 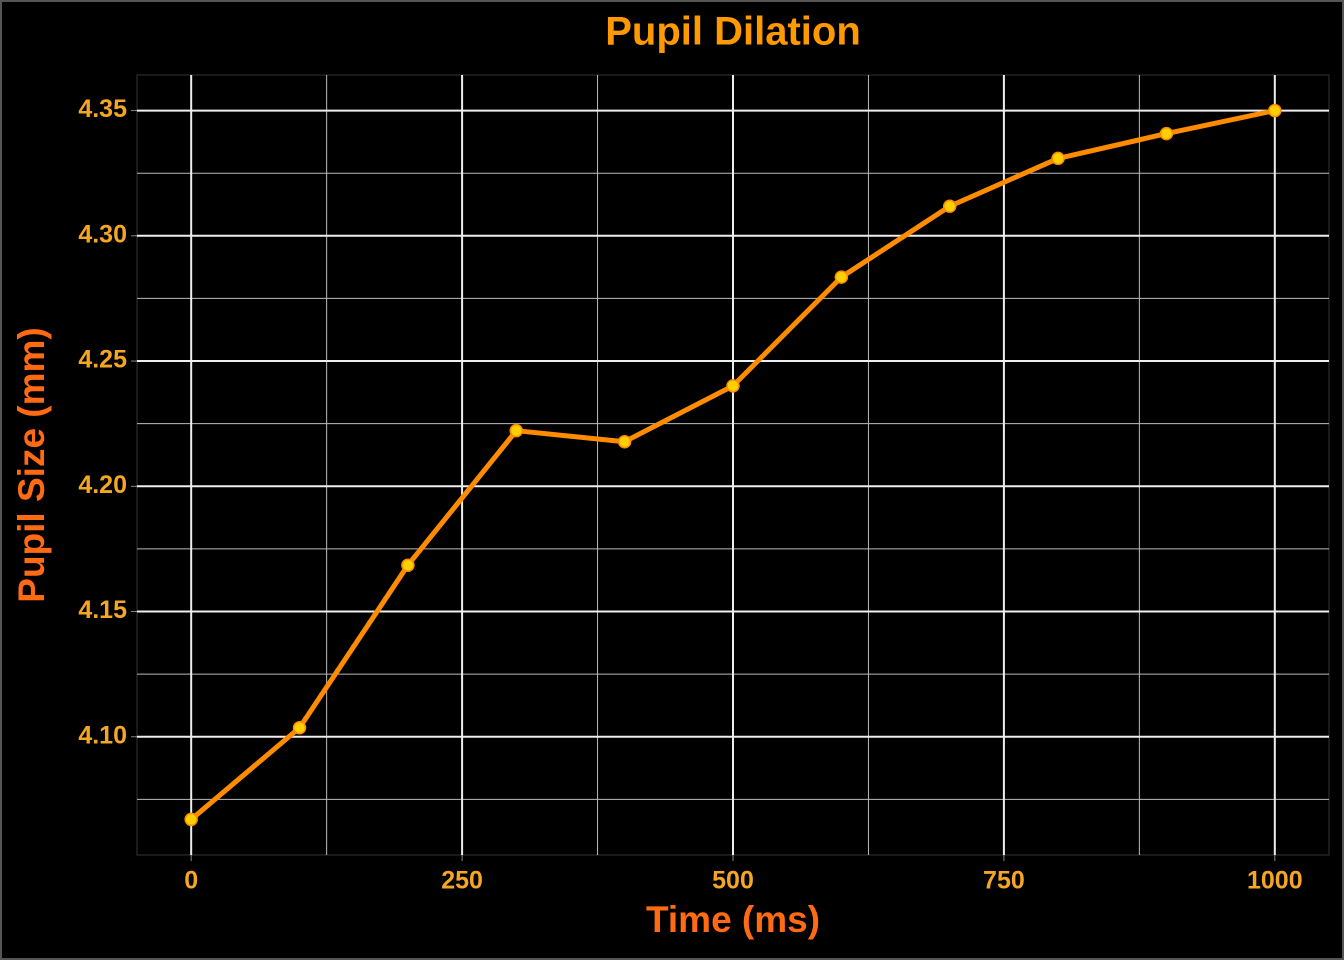 I want to click on y-tick-label: 4.25, so click(x=102, y=360).